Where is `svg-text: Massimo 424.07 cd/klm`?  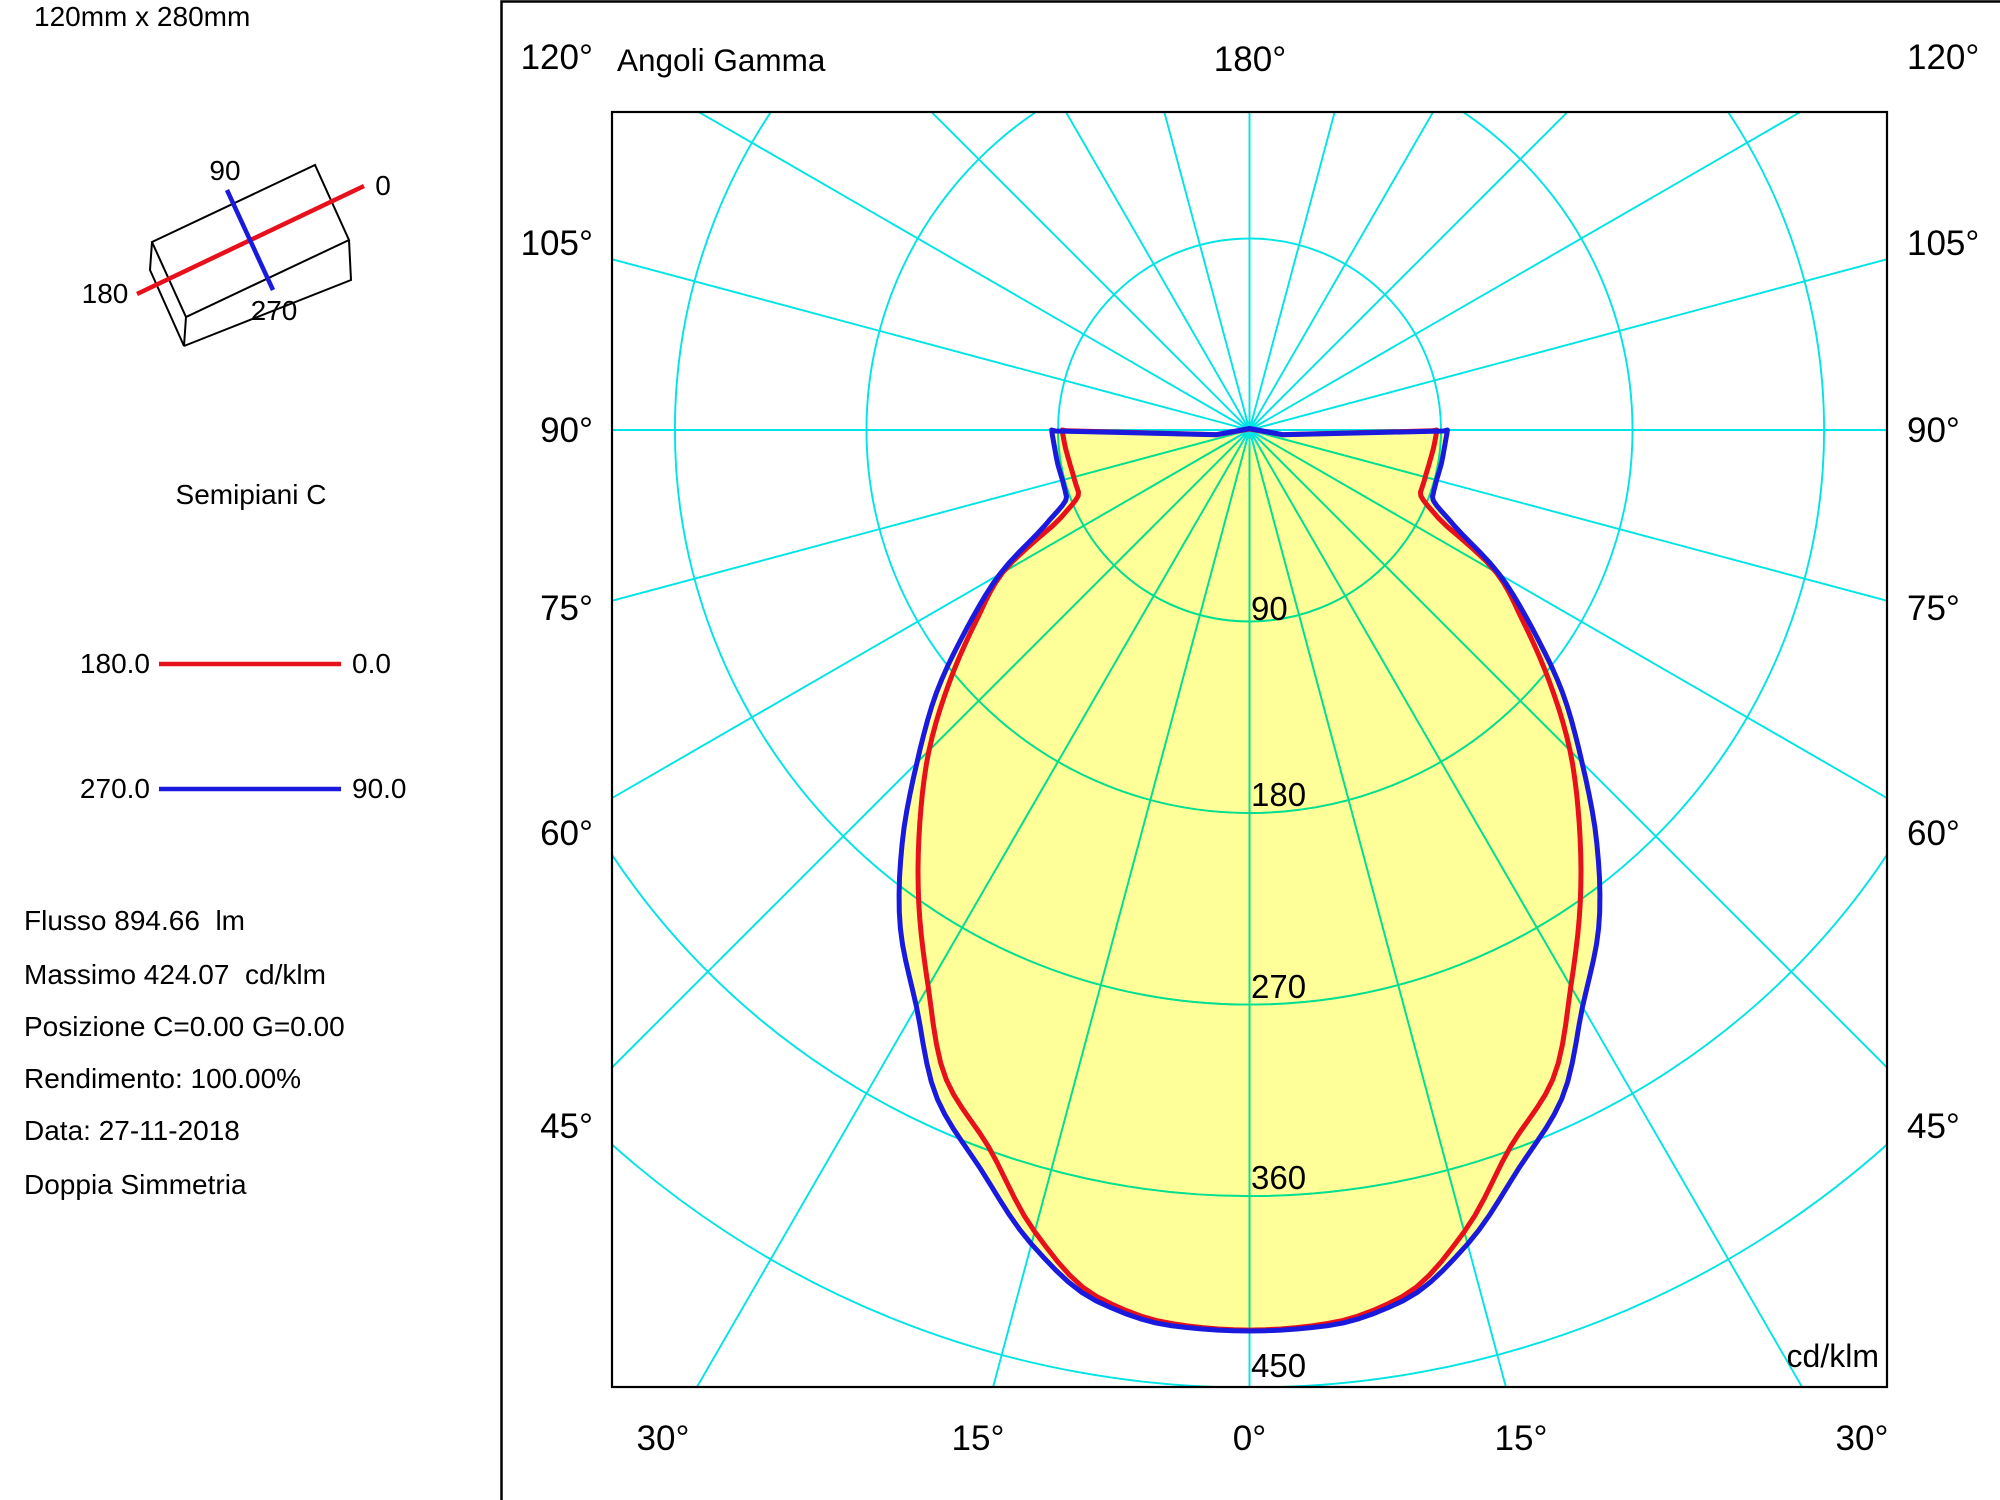
svg-text: Massimo 424.07 cd/klm is located at coordinates (175, 974).